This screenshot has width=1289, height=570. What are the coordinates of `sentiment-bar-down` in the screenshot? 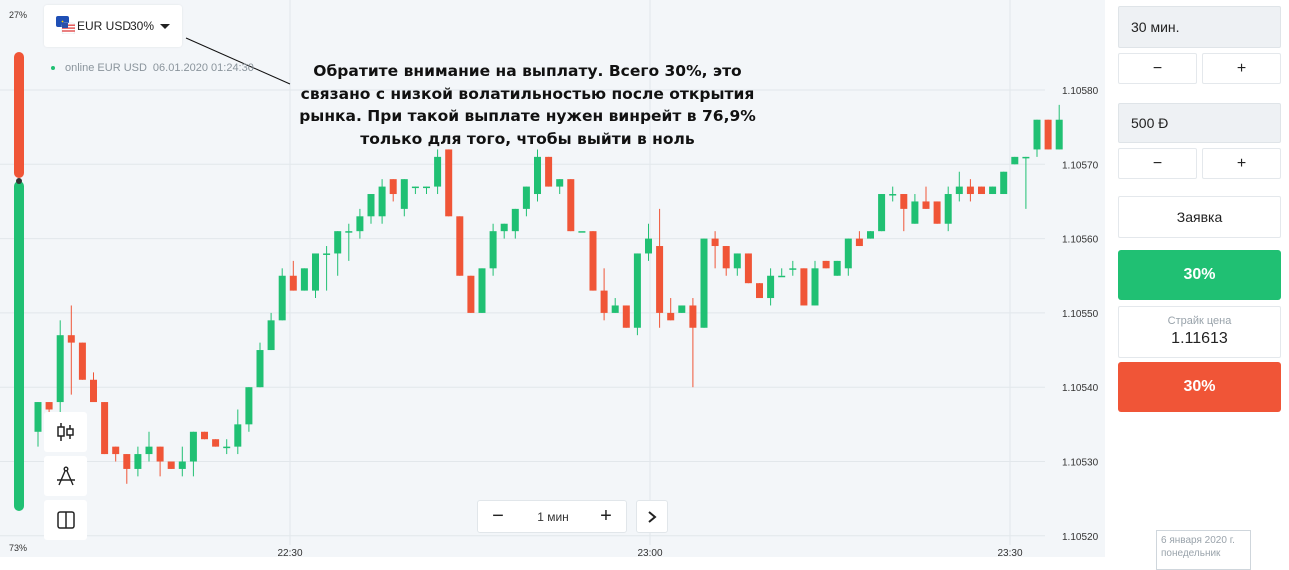 It's located at (19, 115).